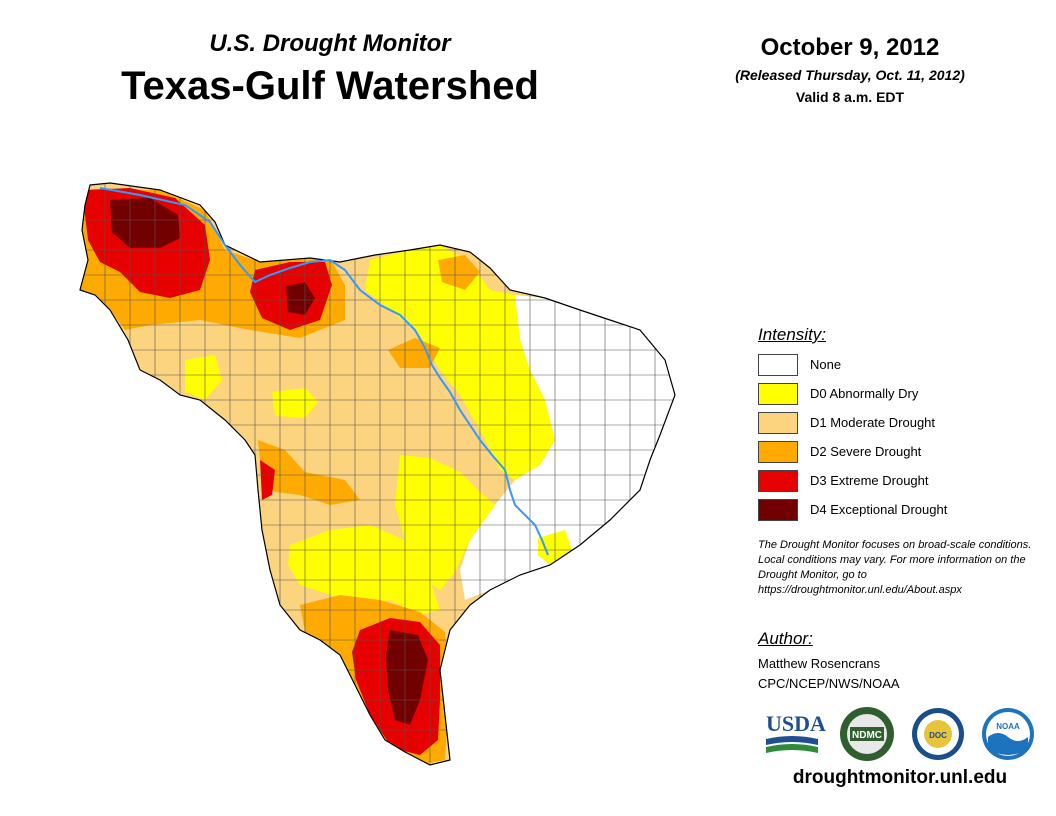 Image resolution: width=1056 pixels, height=816 pixels. Describe the element at coordinates (330, 86) in the screenshot. I see `map-title: Texas-Gulf Watershed` at that location.